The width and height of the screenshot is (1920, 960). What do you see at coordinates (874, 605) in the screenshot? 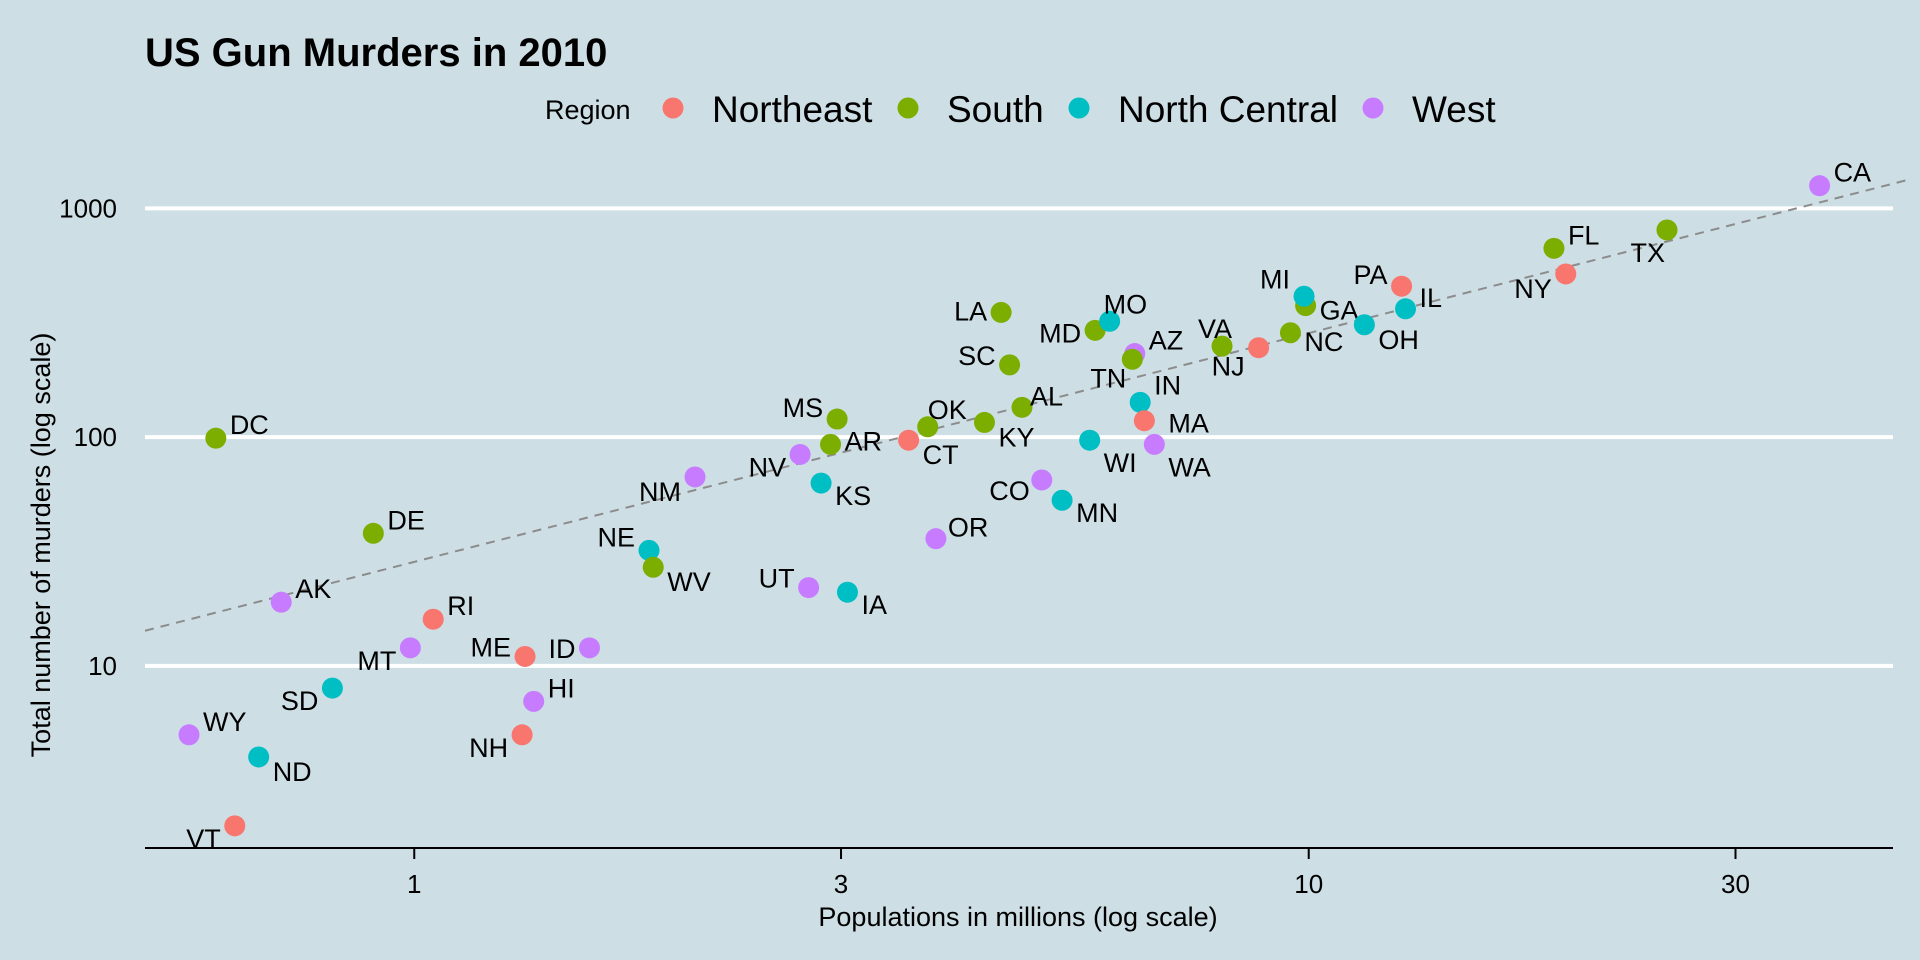
I see `point-label-ia: IA` at bounding box center [874, 605].